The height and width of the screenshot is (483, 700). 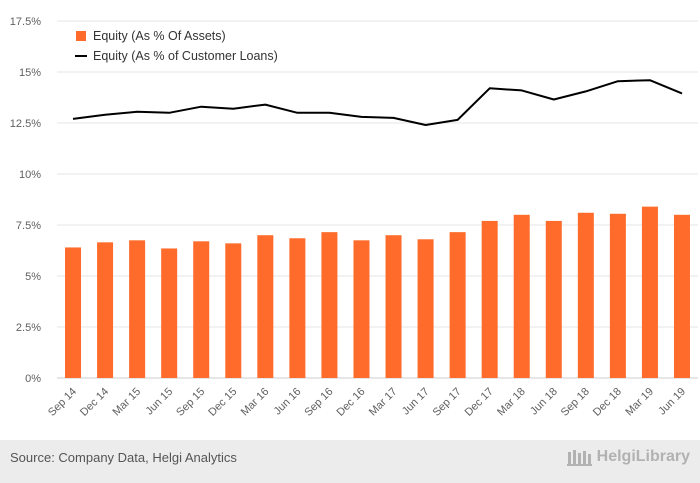 I want to click on y-tick-label: 2.5%, so click(x=28, y=328).